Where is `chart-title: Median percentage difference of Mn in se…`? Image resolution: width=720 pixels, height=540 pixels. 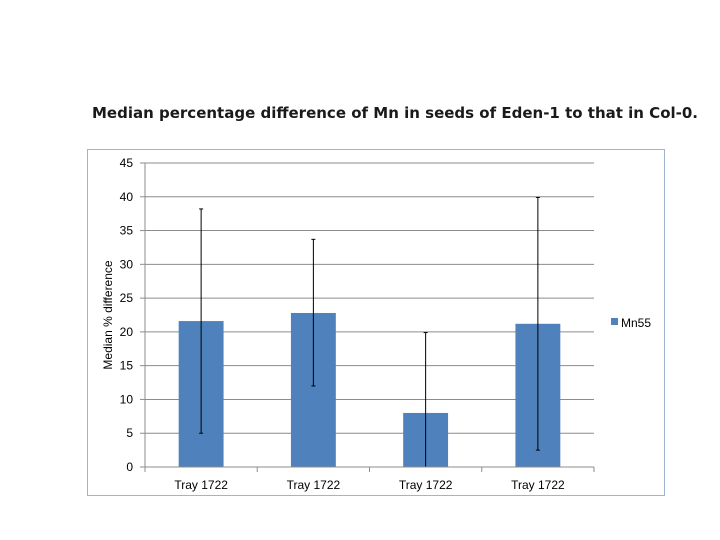
chart-title: Median percentage difference of Mn in se… is located at coordinates (395, 113).